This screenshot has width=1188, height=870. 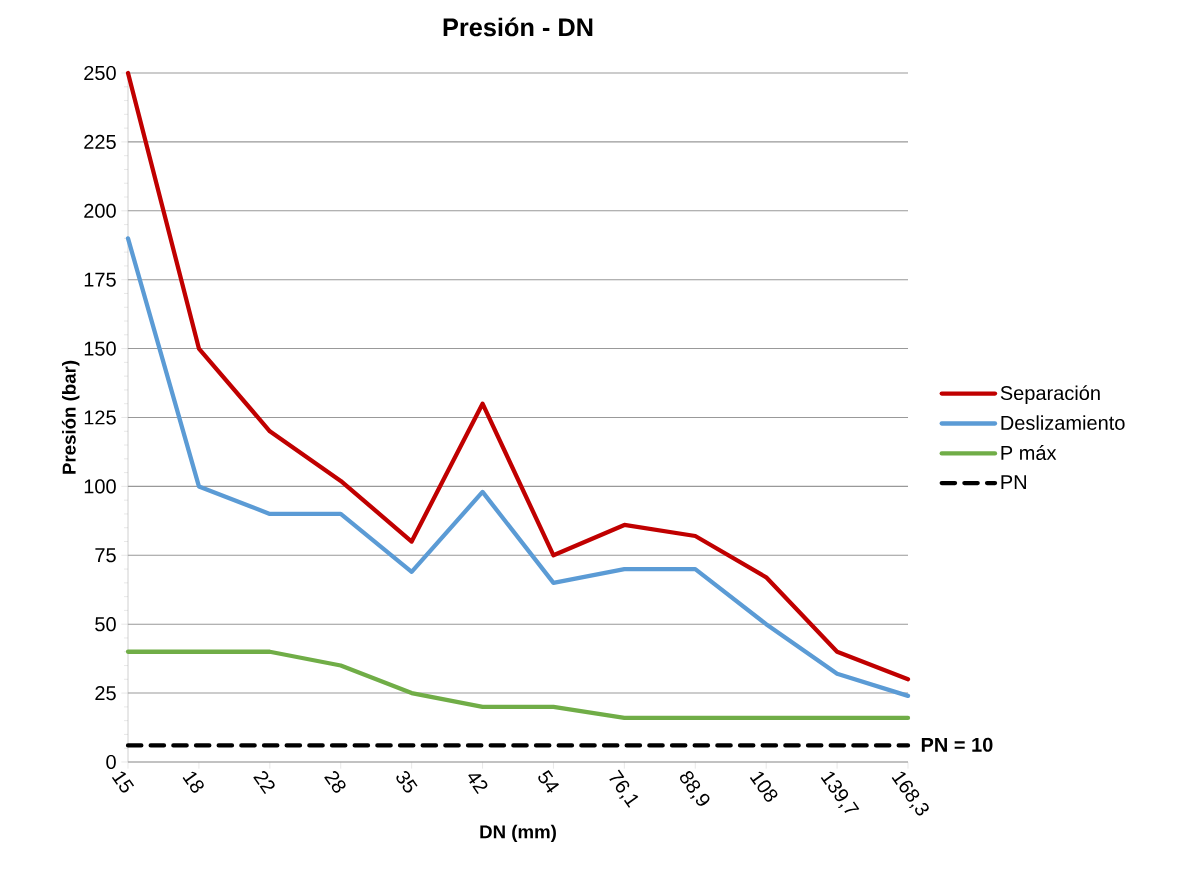 What do you see at coordinates (478, 784) in the screenshot?
I see `x-tick-label: 42` at bounding box center [478, 784].